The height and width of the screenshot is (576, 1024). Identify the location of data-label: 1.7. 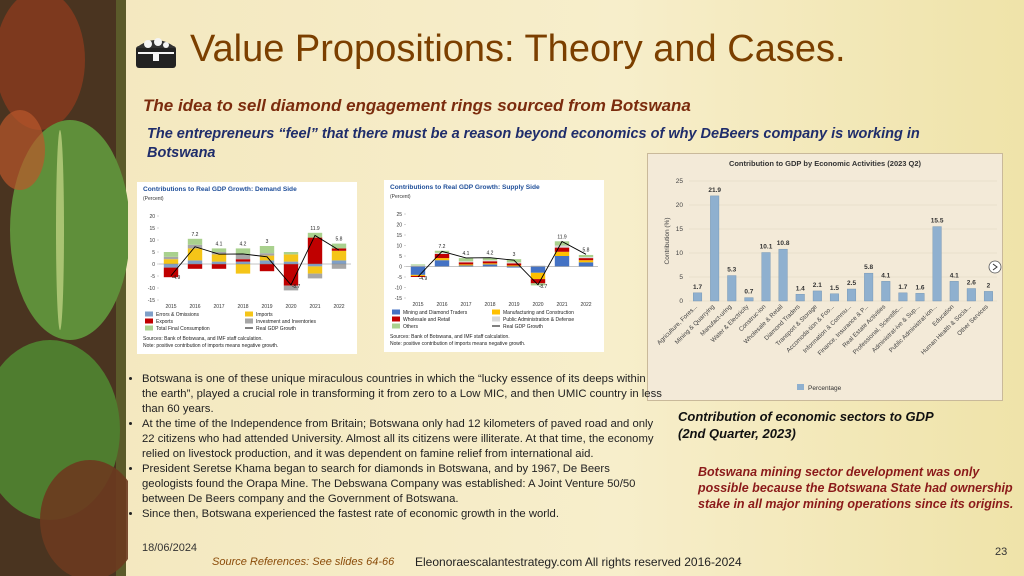
(697, 287).